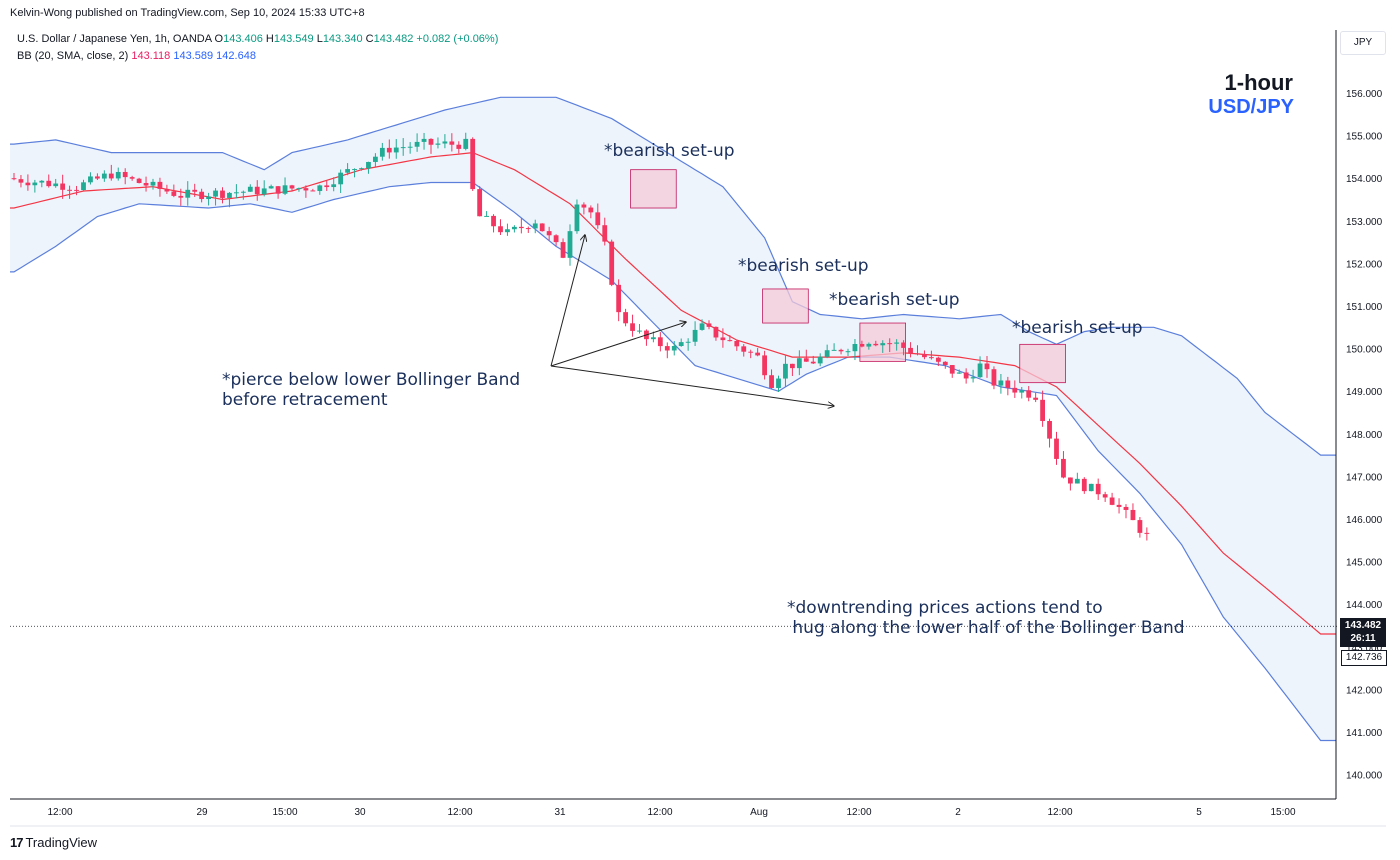 This screenshot has height=860, width=1400. What do you see at coordinates (1364, 605) in the screenshot?
I see `y-tick-label: 144.000` at bounding box center [1364, 605].